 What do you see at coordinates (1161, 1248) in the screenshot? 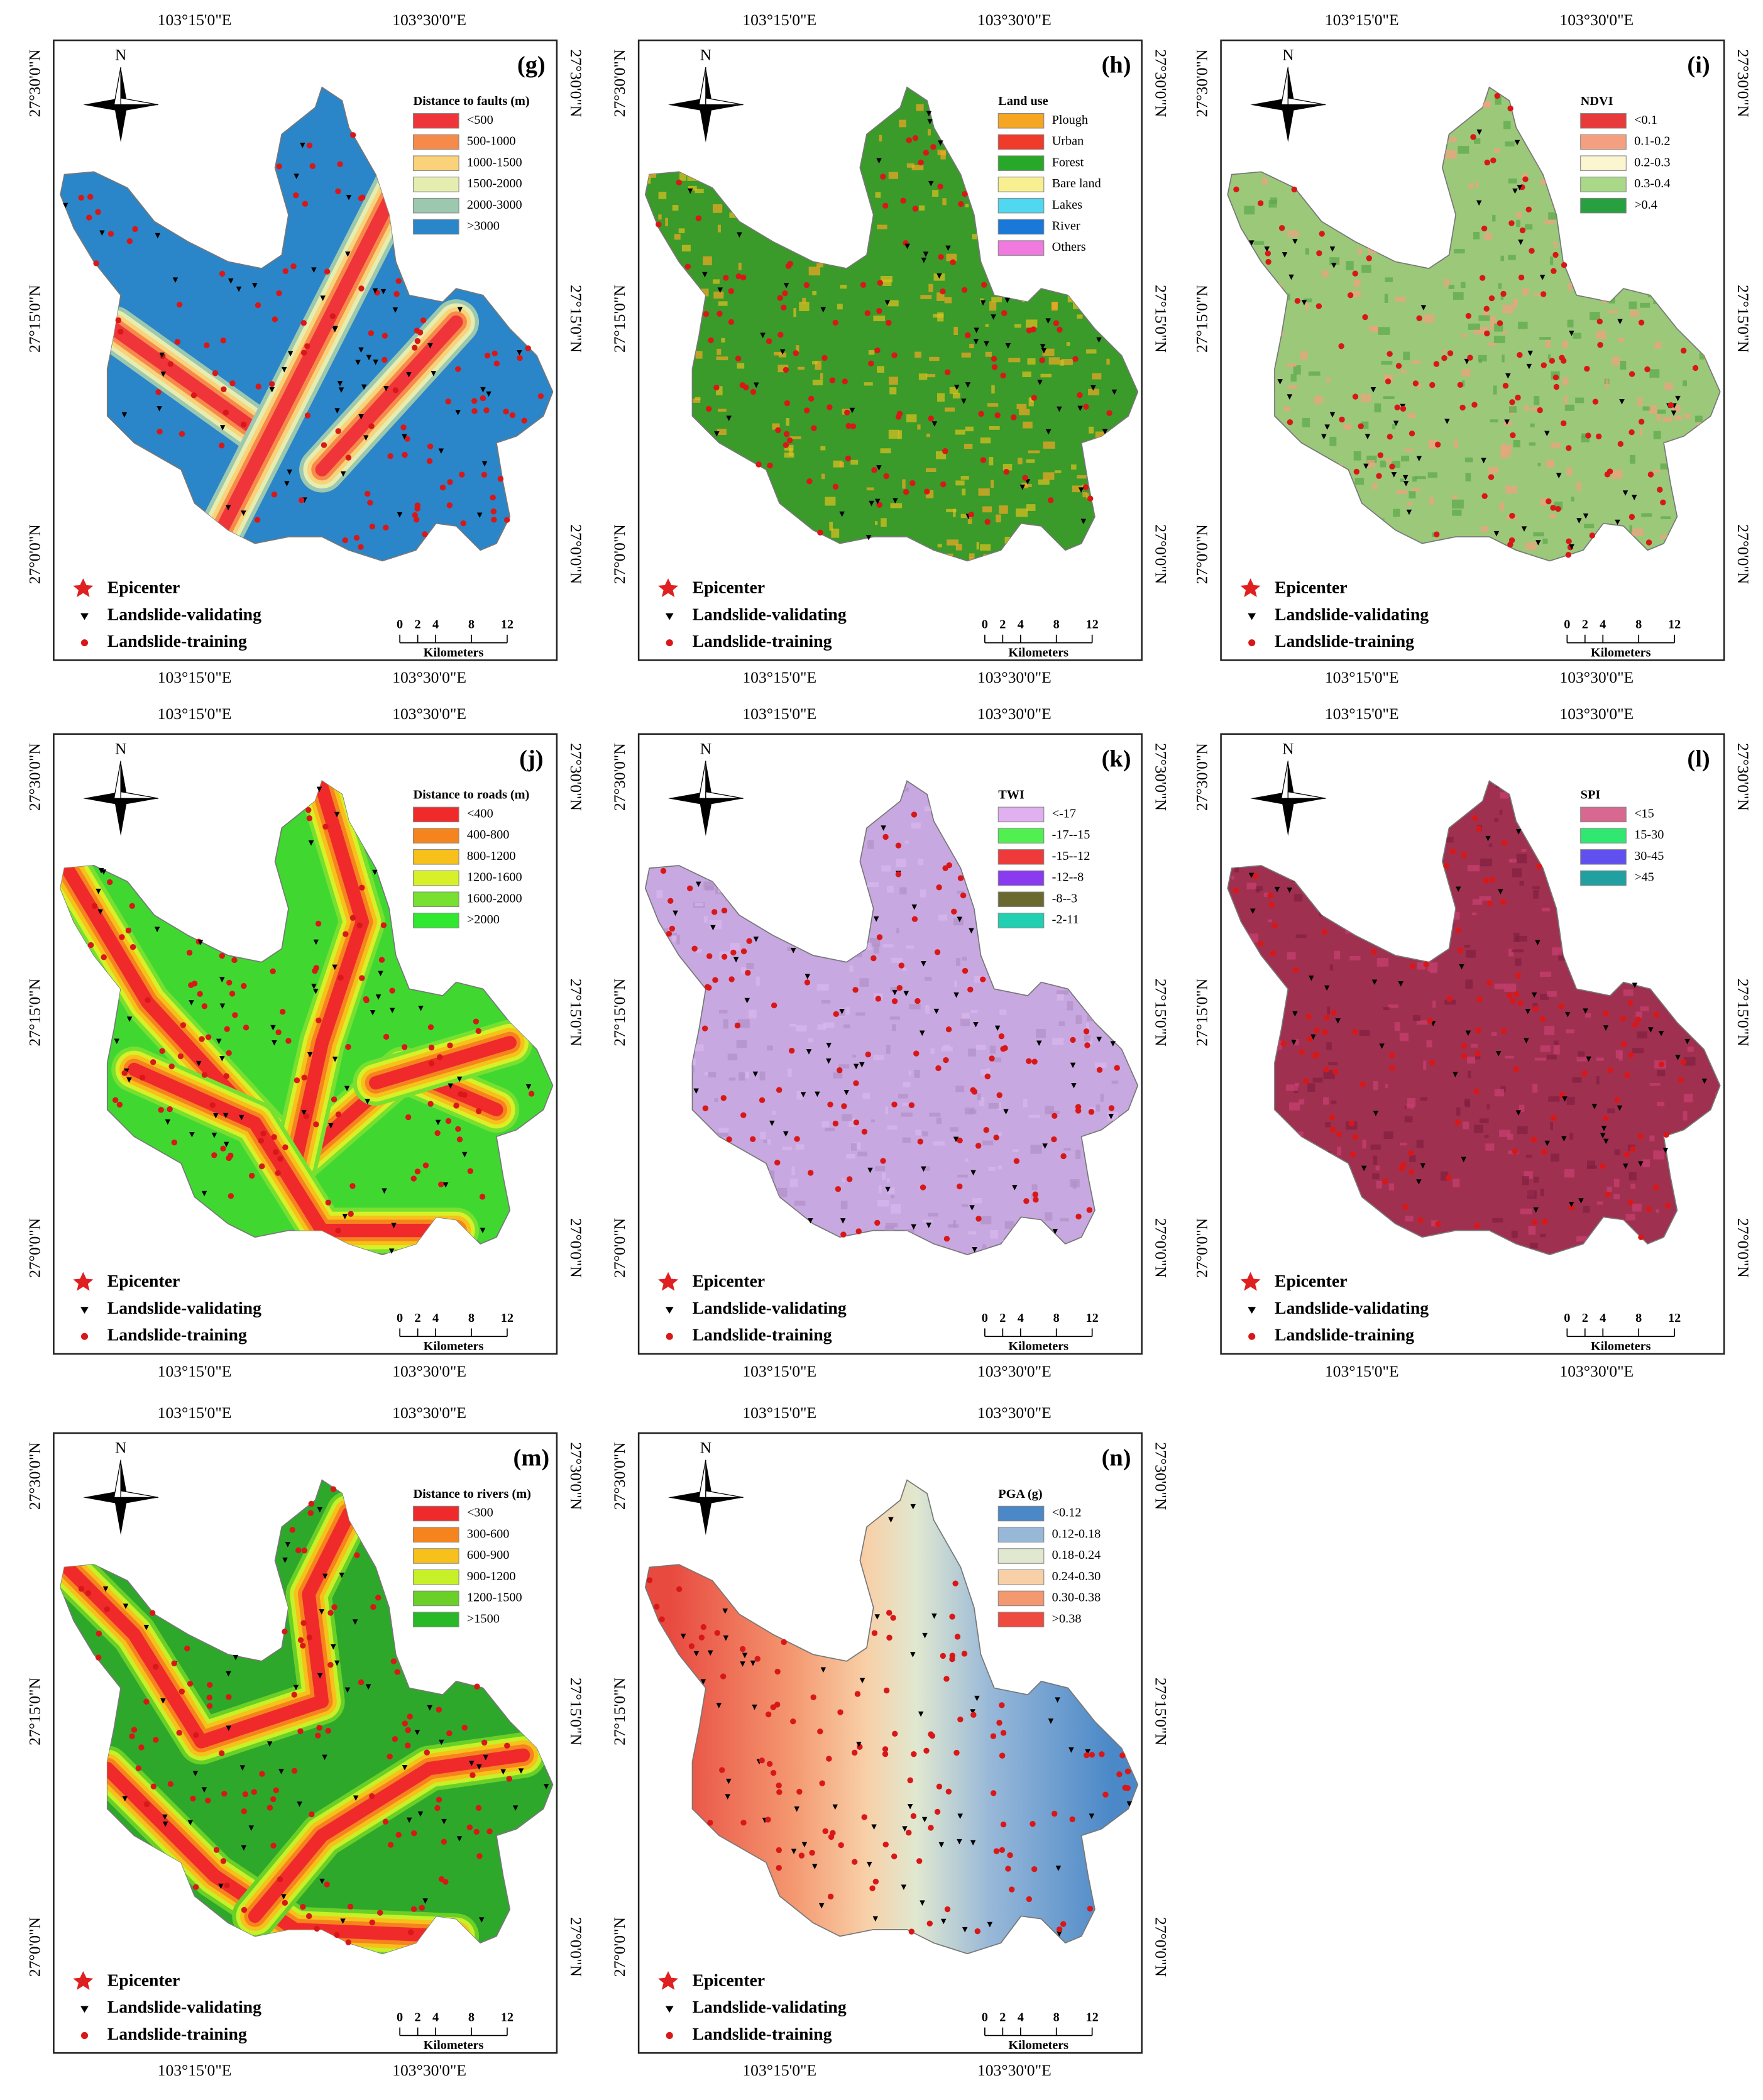
I see `lat-label: 27°0'0"N` at bounding box center [1161, 1248].